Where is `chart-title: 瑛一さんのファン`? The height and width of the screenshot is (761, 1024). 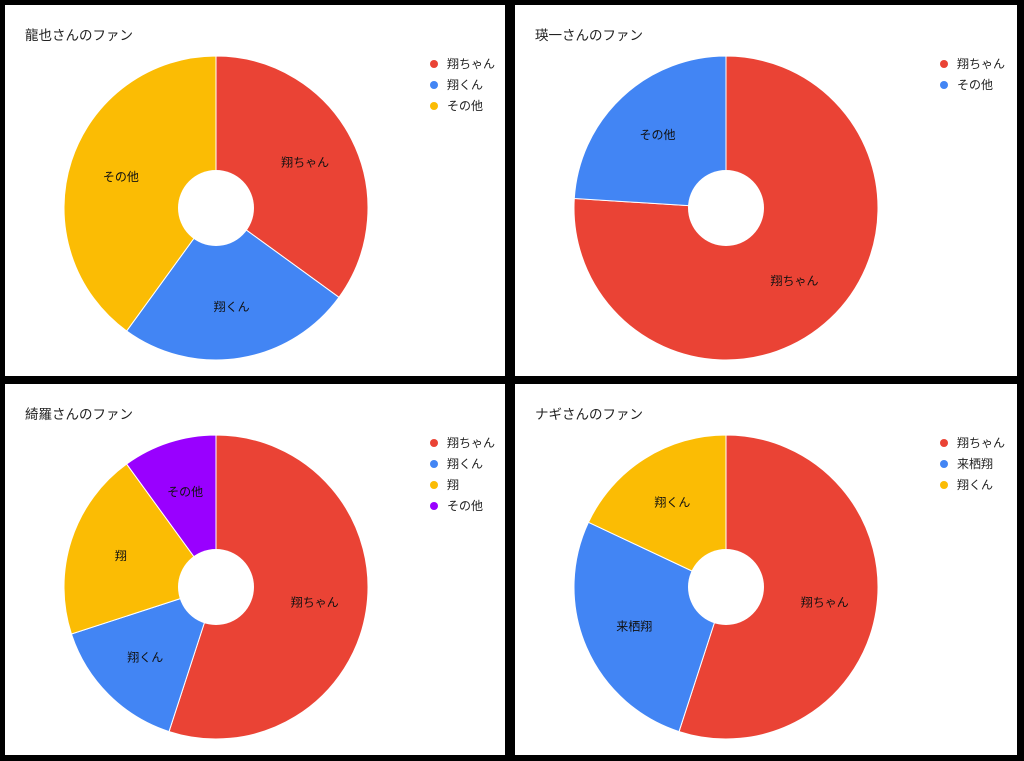 chart-title: 瑛一さんのファン is located at coordinates (589, 36).